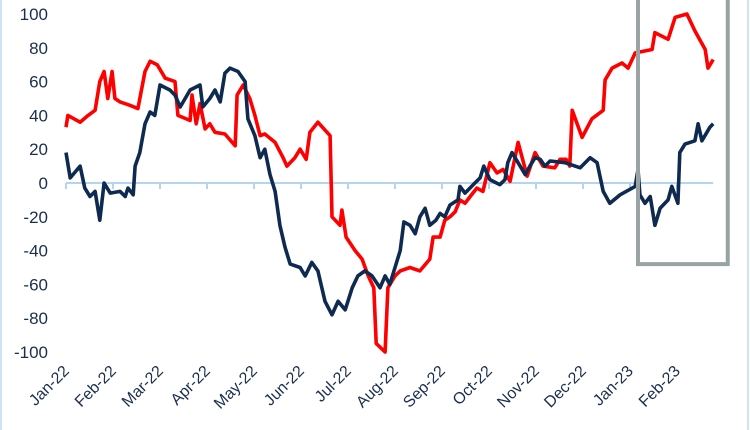  I want to click on x-tick-label: Jan-22, so click(49, 386).